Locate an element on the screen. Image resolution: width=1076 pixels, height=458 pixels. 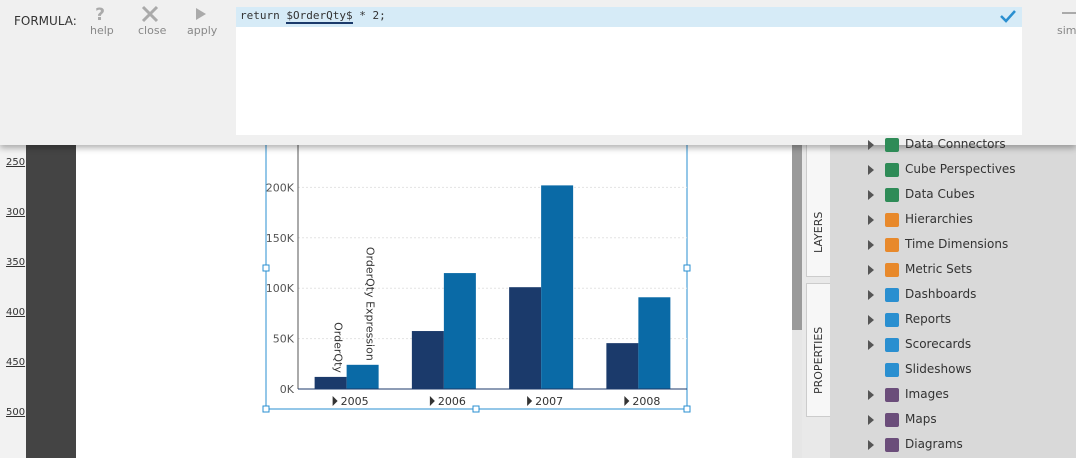
help-button: help is located at coordinates (102, 30).